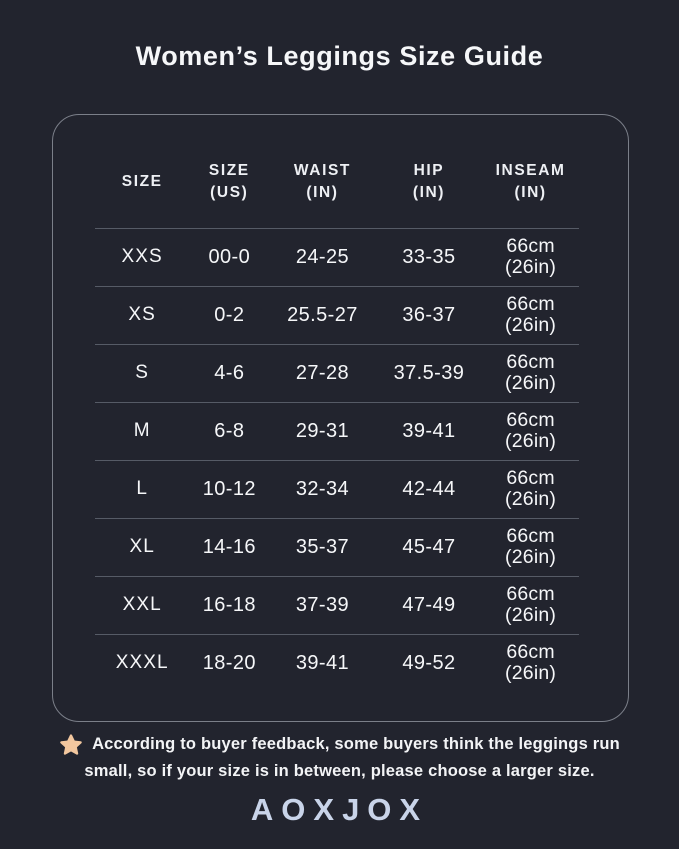  I want to click on cell-size: S, so click(142, 372).